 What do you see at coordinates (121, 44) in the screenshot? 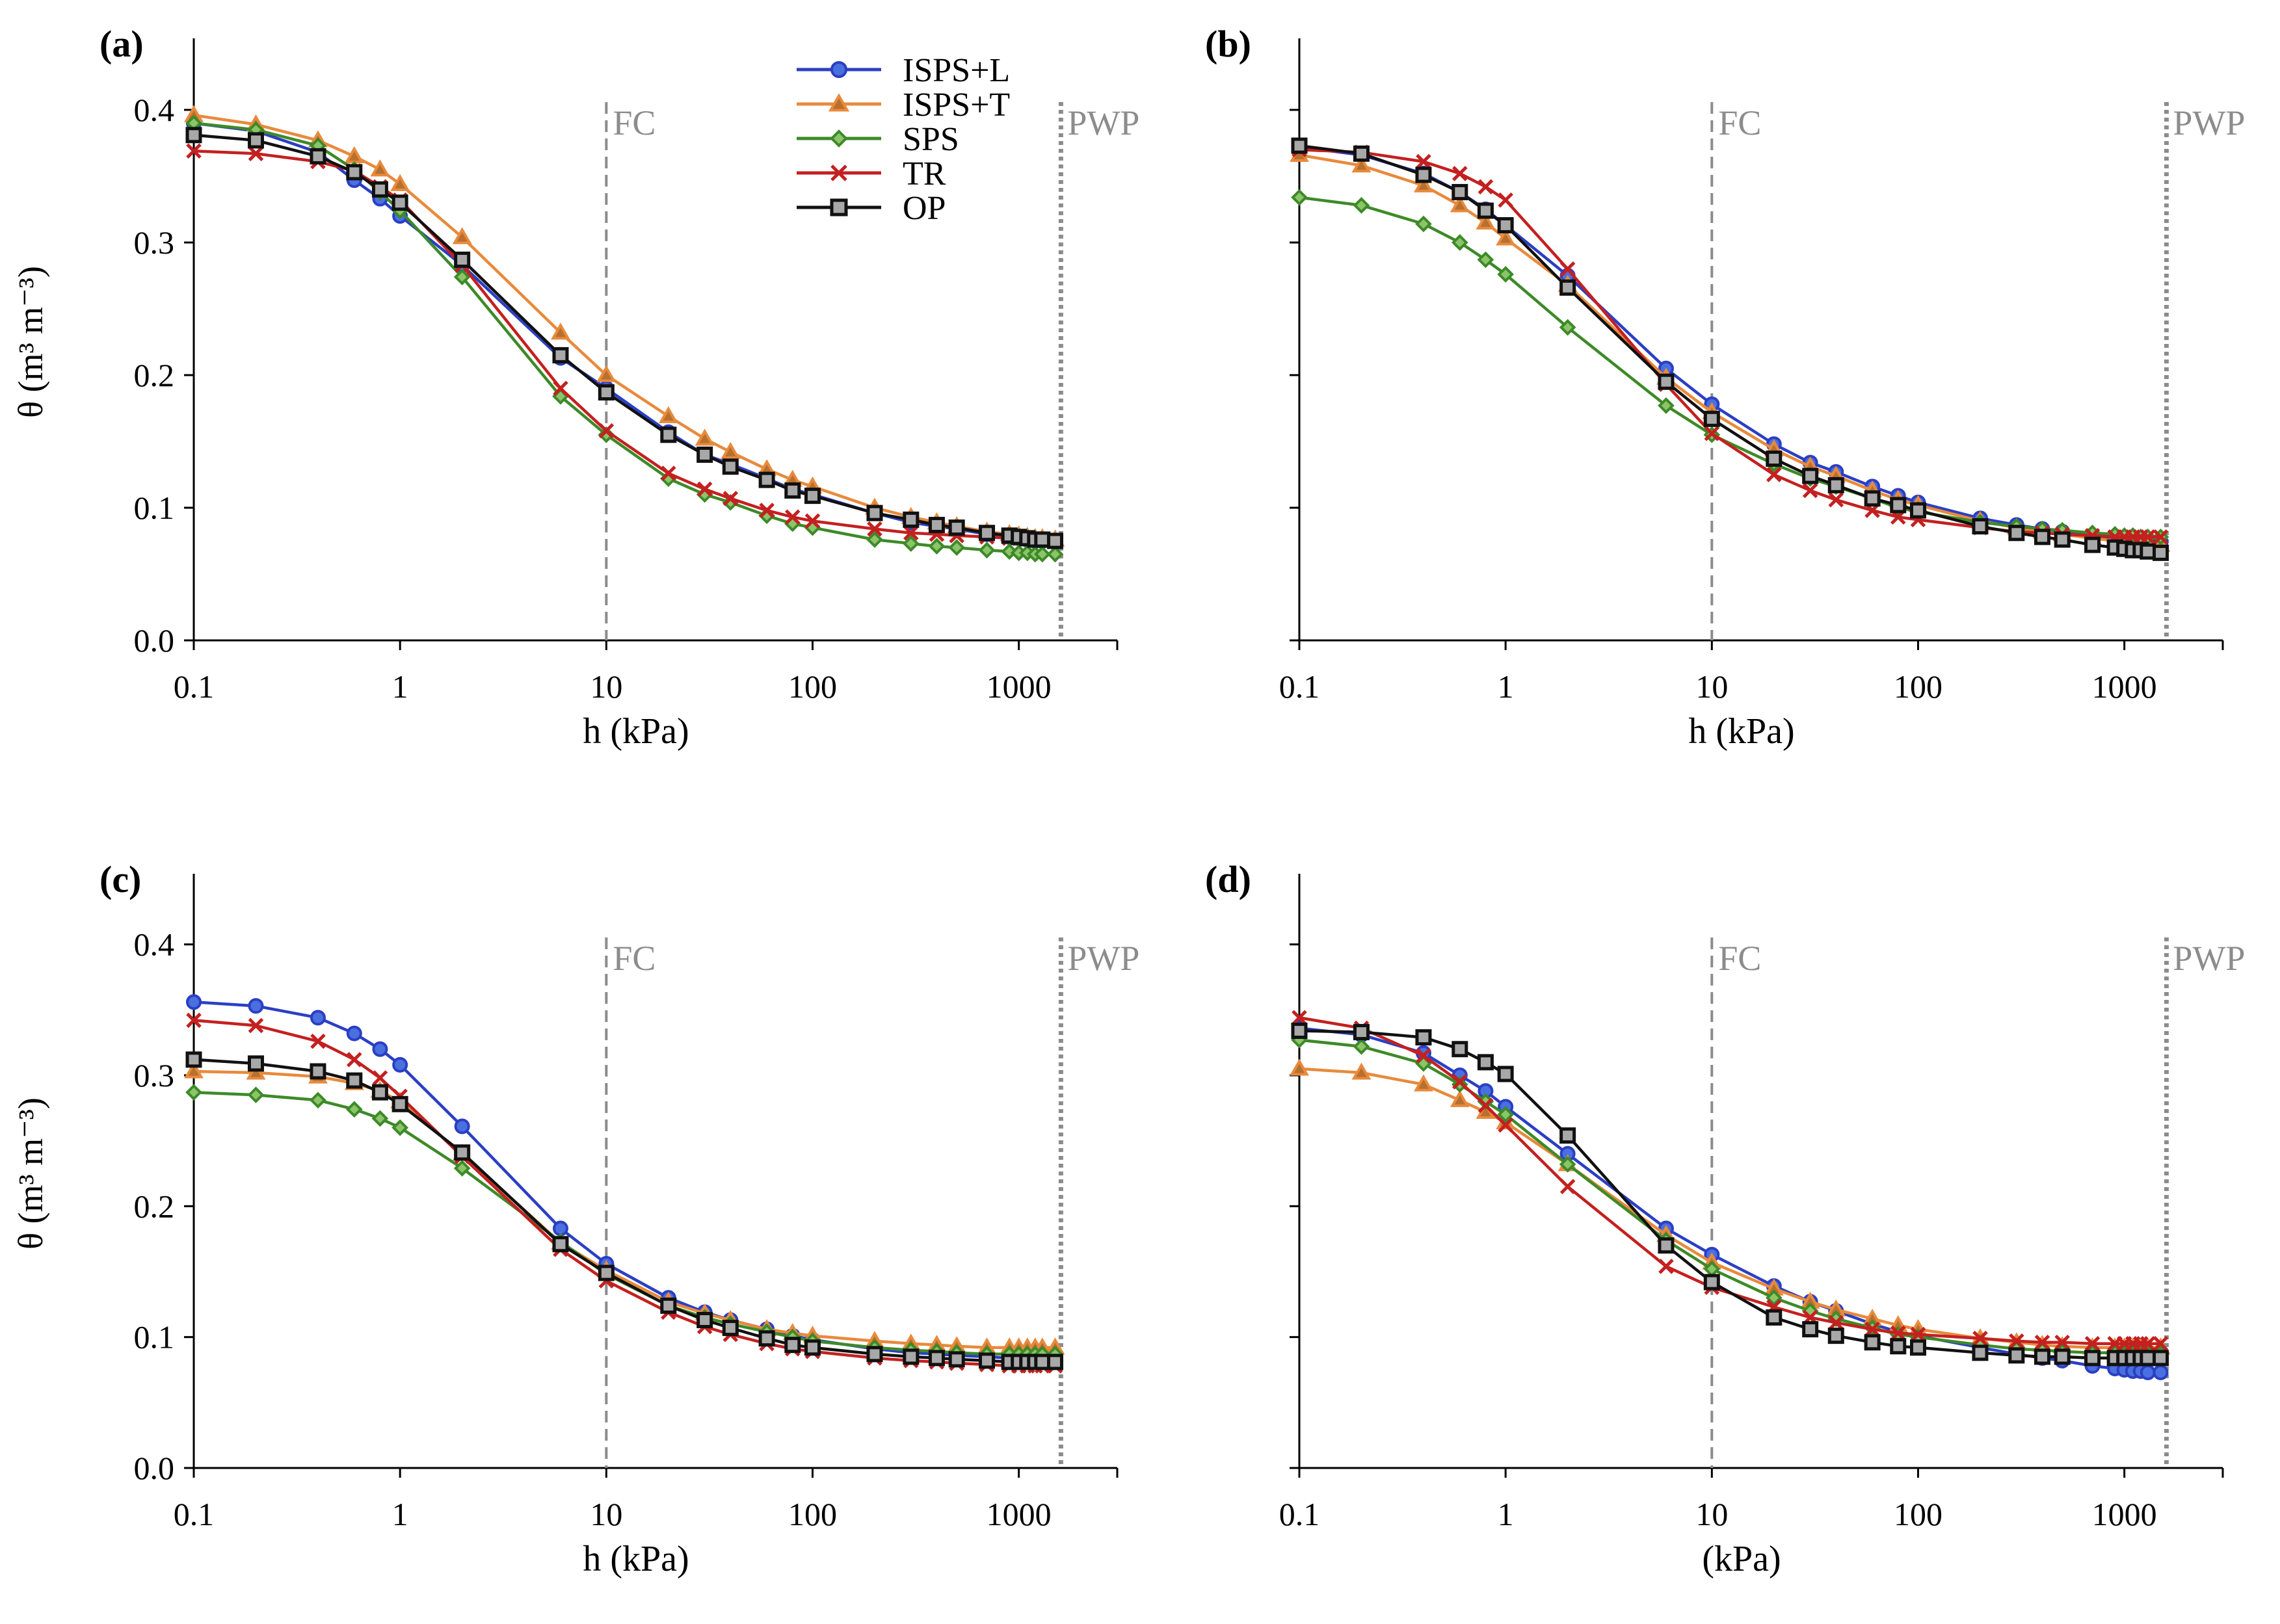
I see `panel-label: (a)` at bounding box center [121, 44].